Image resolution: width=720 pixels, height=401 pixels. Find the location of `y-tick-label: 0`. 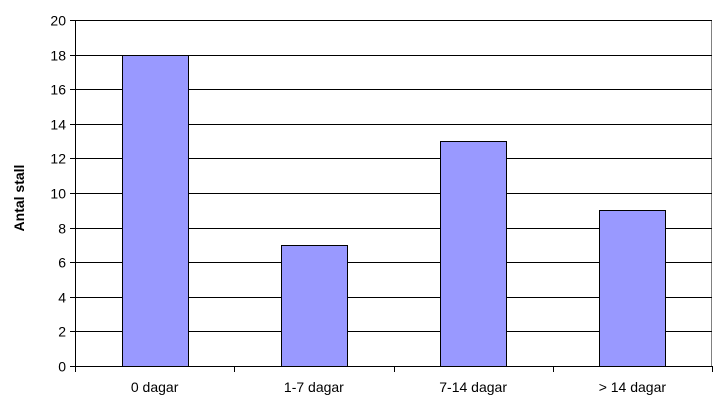

y-tick-label: 0 is located at coordinates (62, 367).